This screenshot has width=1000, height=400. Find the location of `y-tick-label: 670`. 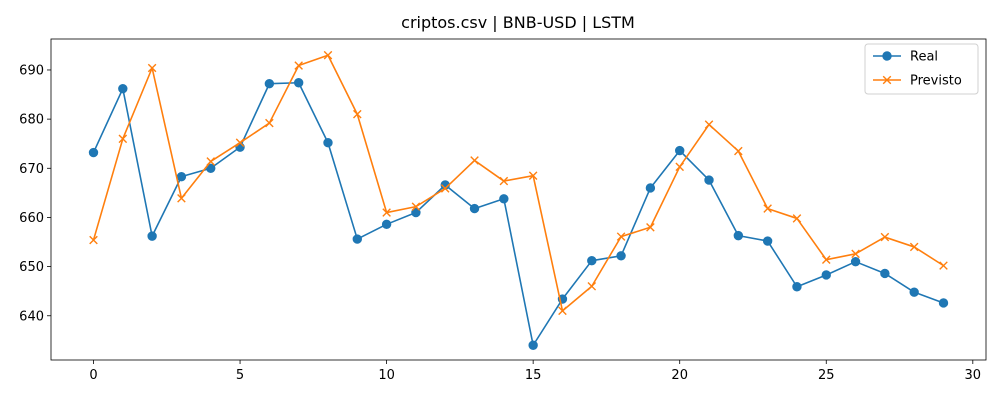

y-tick-label: 670 is located at coordinates (31, 169).